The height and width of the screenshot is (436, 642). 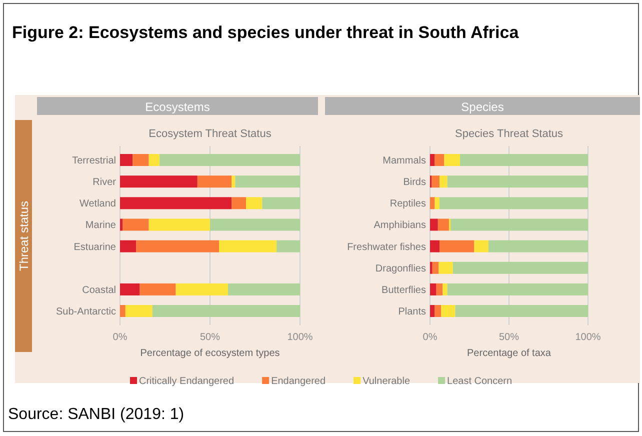 I want to click on chart-subtitle: Ecosystems, so click(x=177, y=107).